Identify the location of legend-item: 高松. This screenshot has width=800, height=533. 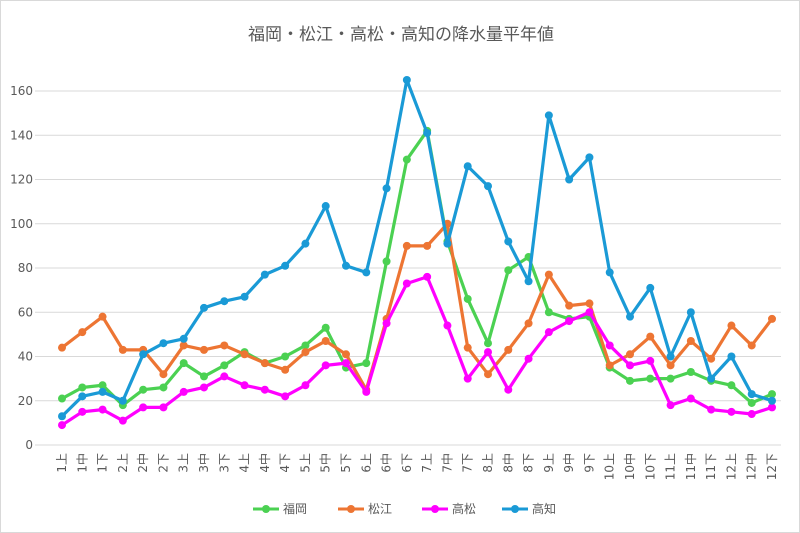
(449, 508).